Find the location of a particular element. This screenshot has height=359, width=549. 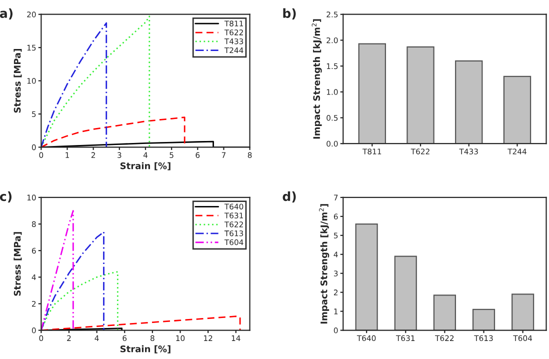

text: c) is located at coordinates (6, 197).